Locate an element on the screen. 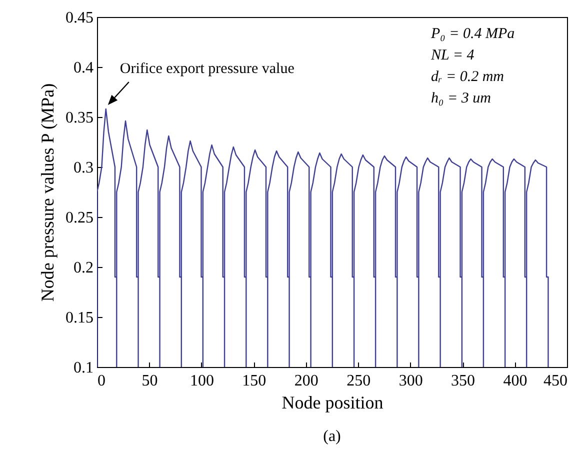  y-tick-label: 0.25 is located at coordinates (80, 218).